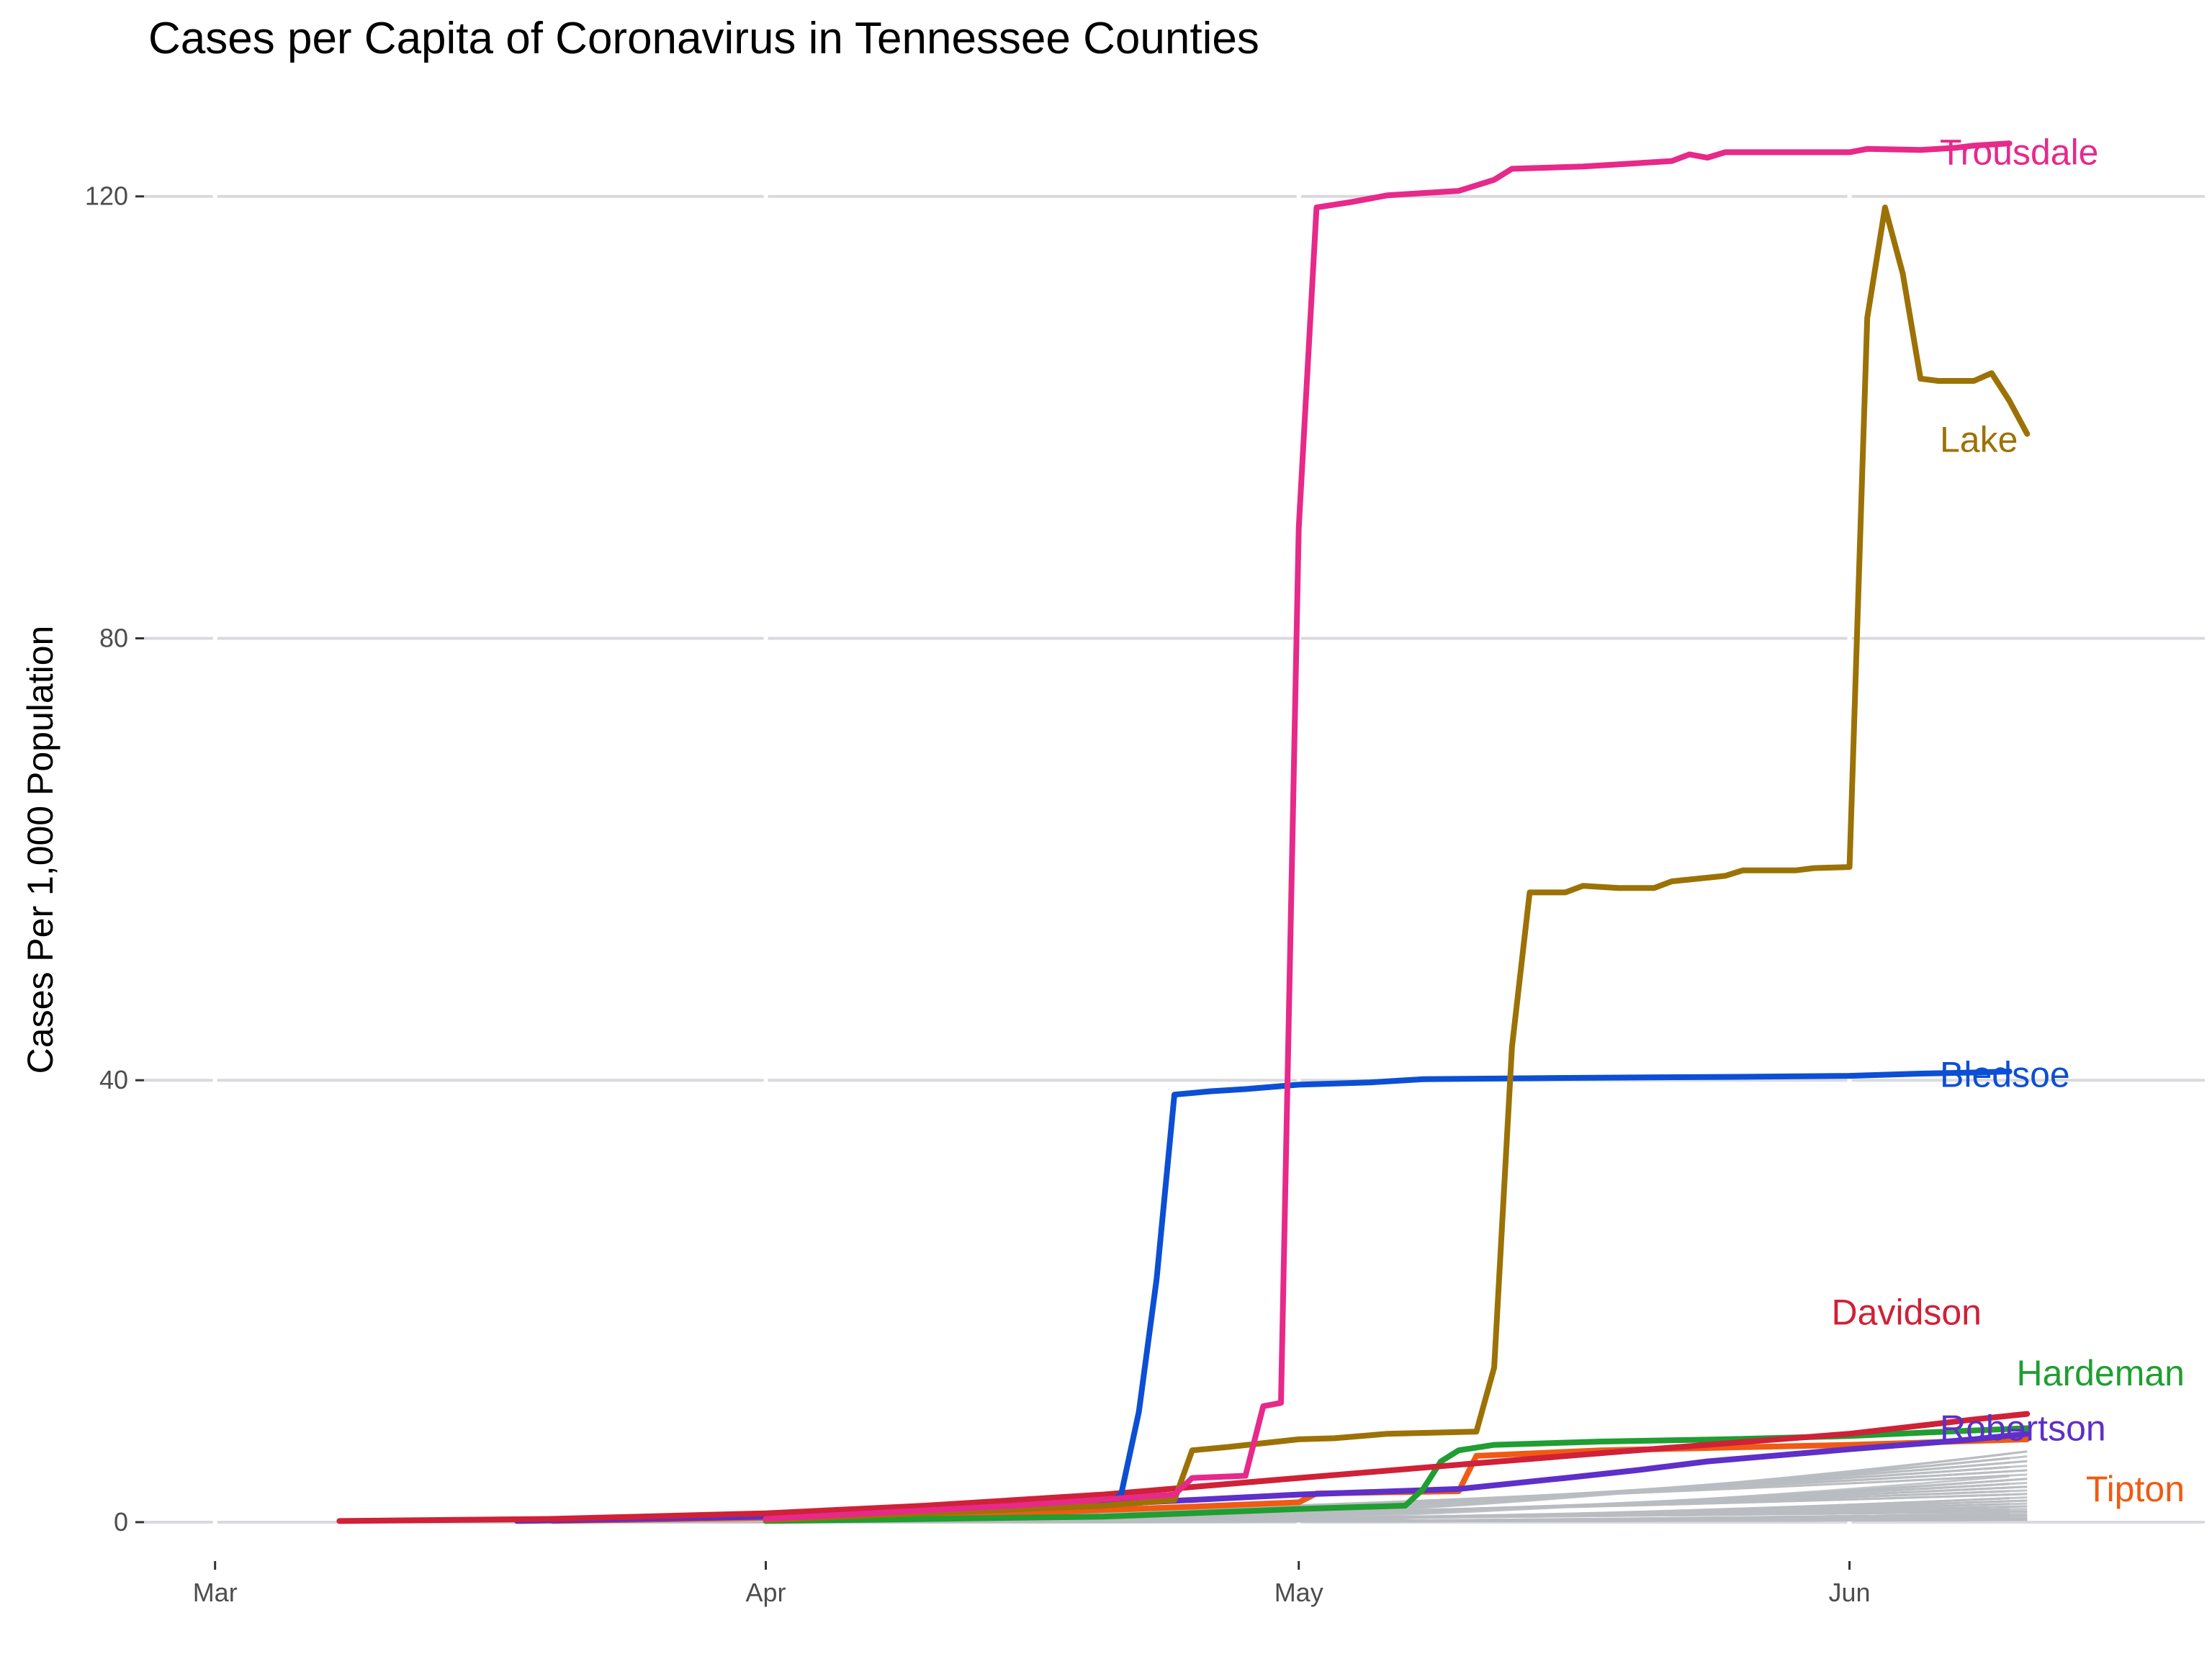  What do you see at coordinates (215, 1593) in the screenshot?
I see `x-tick-label: Mar` at bounding box center [215, 1593].